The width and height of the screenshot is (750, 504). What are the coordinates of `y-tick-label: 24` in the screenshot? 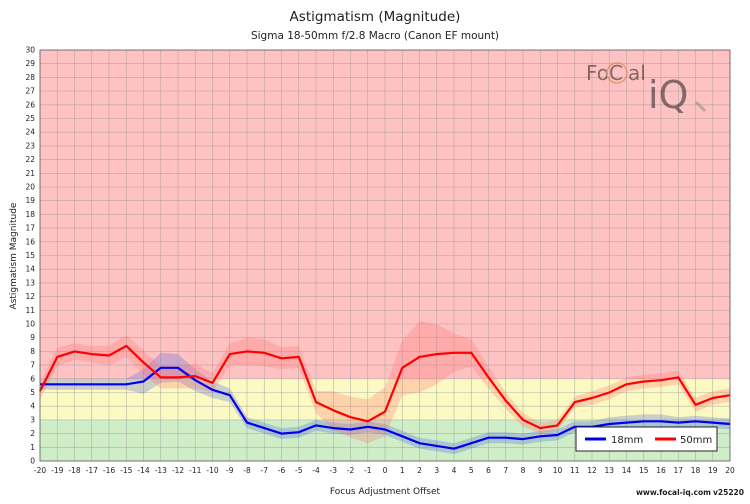 It's located at (30, 132).